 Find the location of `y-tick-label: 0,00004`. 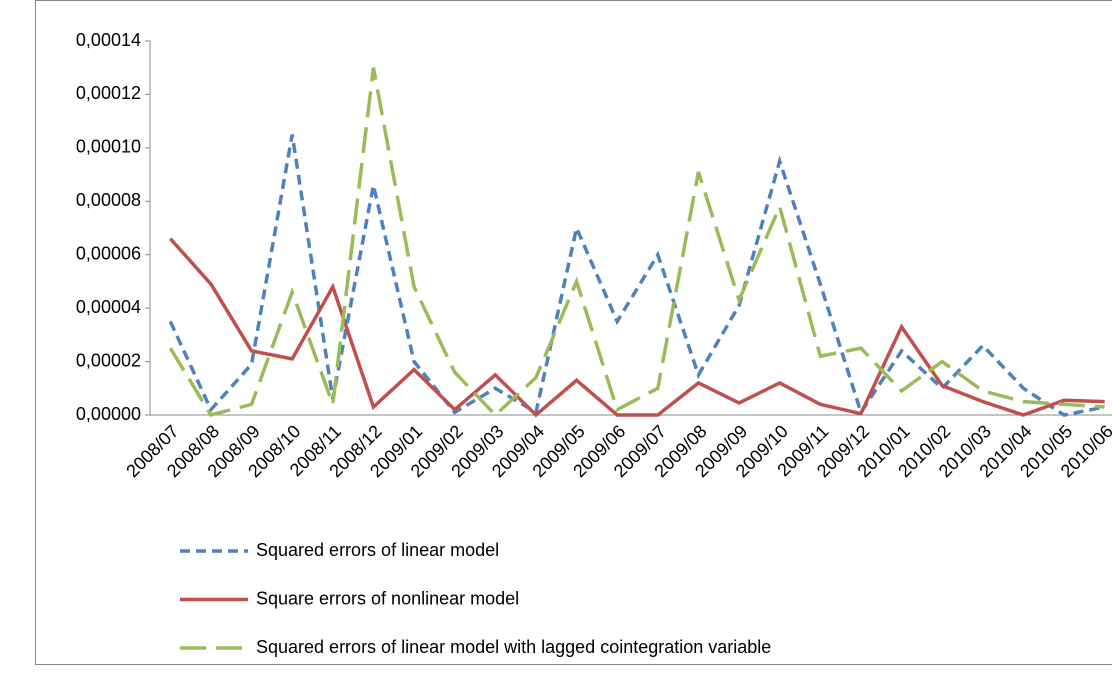

y-tick-label: 0,00004 is located at coordinates (108, 307).